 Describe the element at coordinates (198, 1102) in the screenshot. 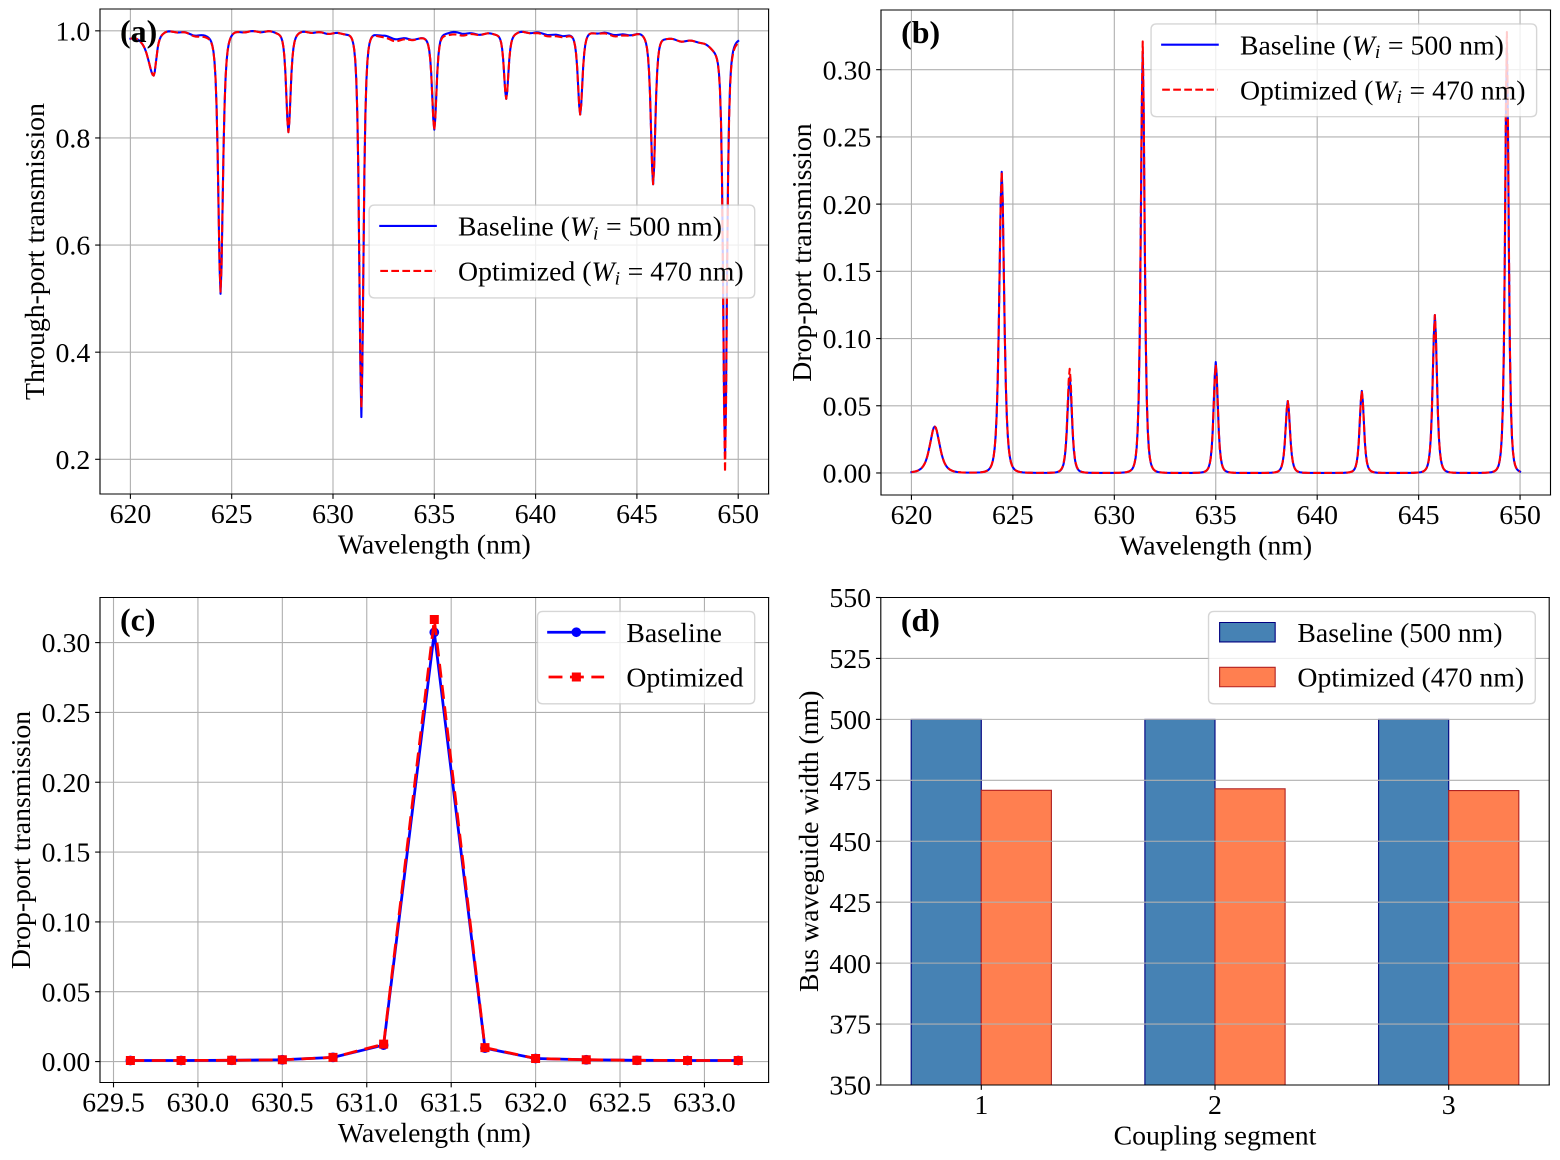

I see `svg-text: 630.0` at that location.